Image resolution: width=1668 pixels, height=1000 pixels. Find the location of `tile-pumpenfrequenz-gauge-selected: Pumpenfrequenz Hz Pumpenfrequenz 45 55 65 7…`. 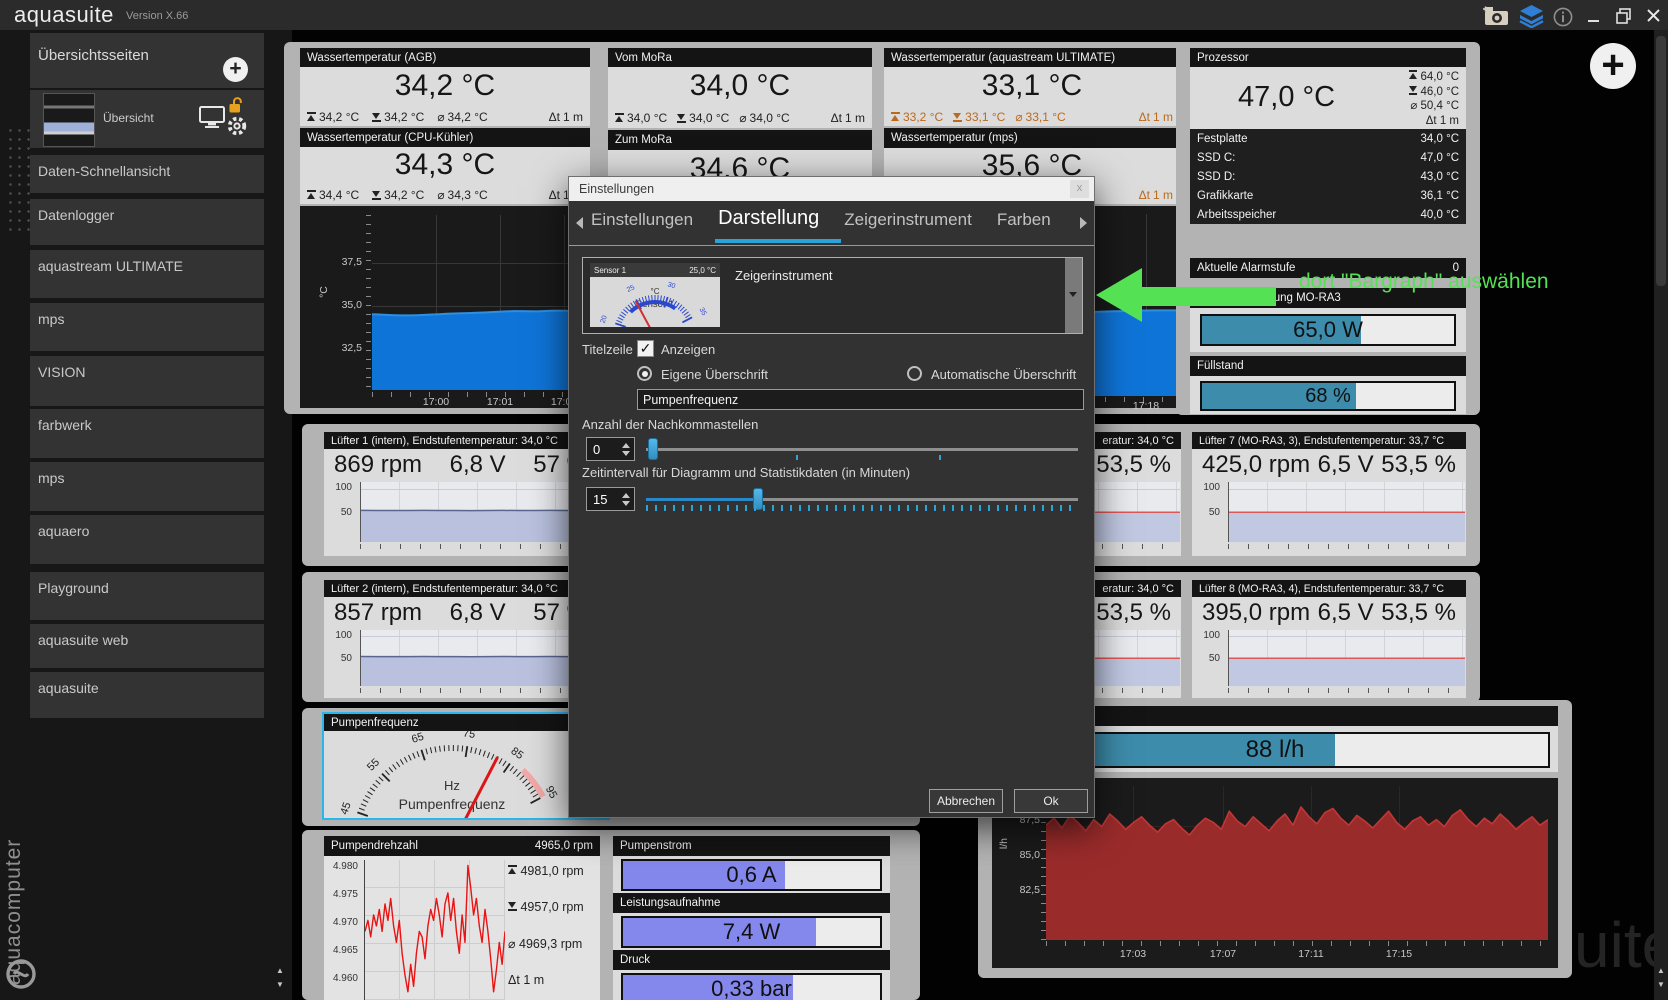

tile-pumpenfrequenz-gauge-selected: Pumpenfrequenz Hz Pumpenfrequenz 45 55 65 7… is located at coordinates (466, 766).